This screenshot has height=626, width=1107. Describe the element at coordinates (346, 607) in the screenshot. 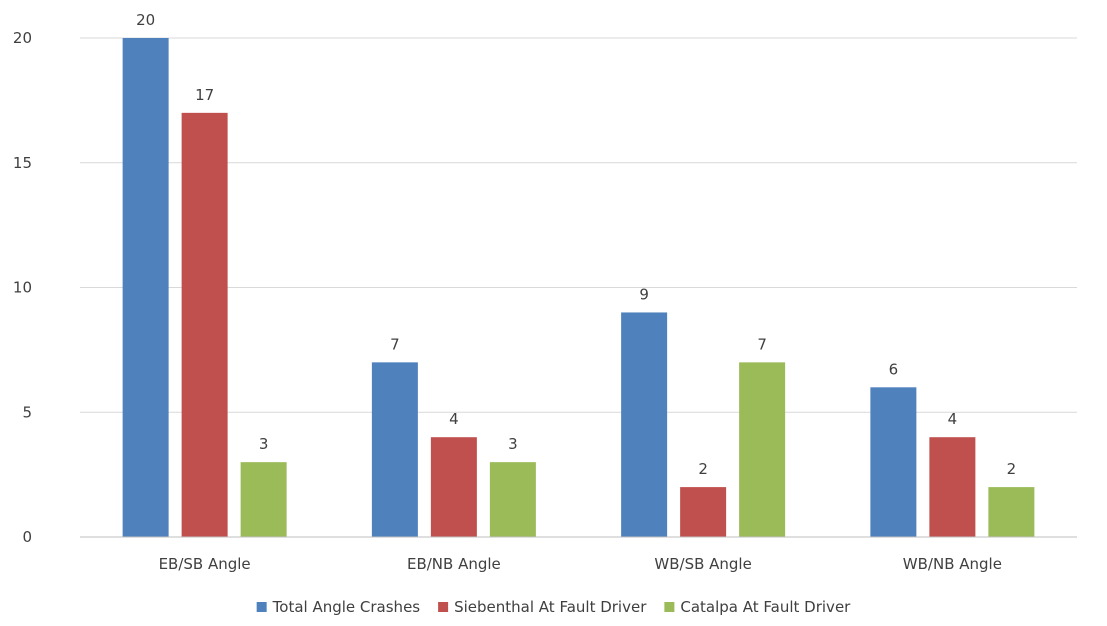

I see `legend-label: Total Angle Crashes` at that location.